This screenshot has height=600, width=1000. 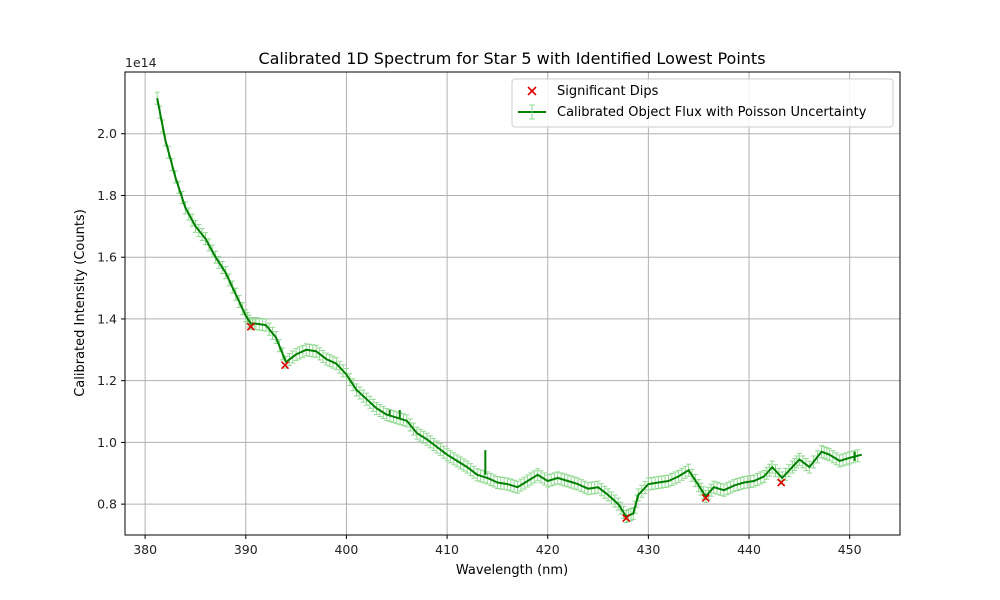 I want to click on y-axis-label: Calibrated Intensity (Counts), so click(x=80, y=303).